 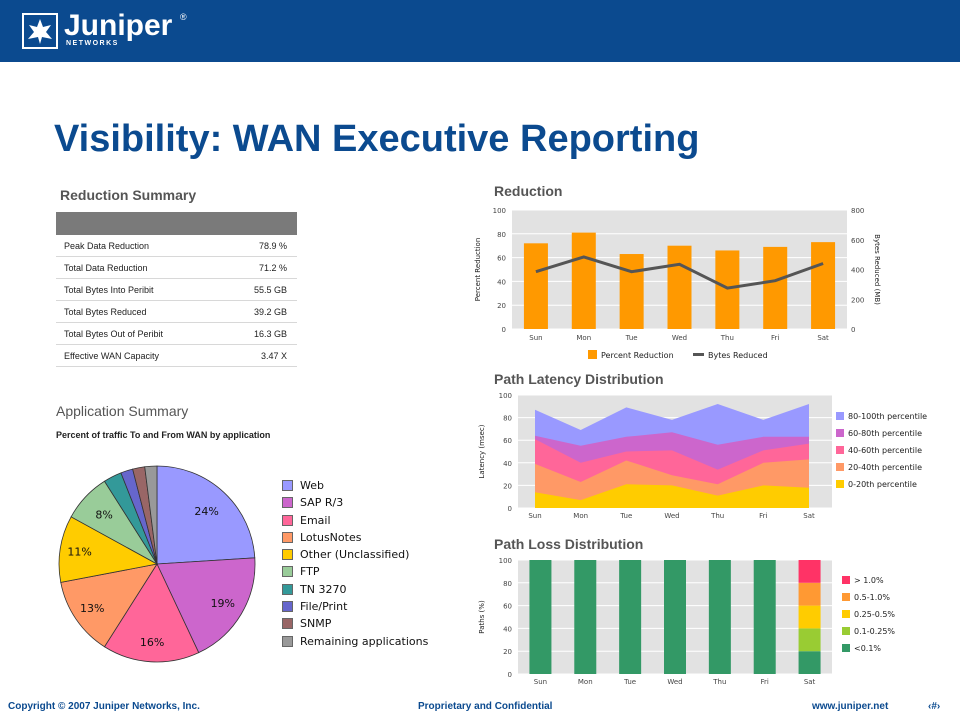 What do you see at coordinates (637, 355) in the screenshot?
I see `legend-label: Percent Reduction` at bounding box center [637, 355].